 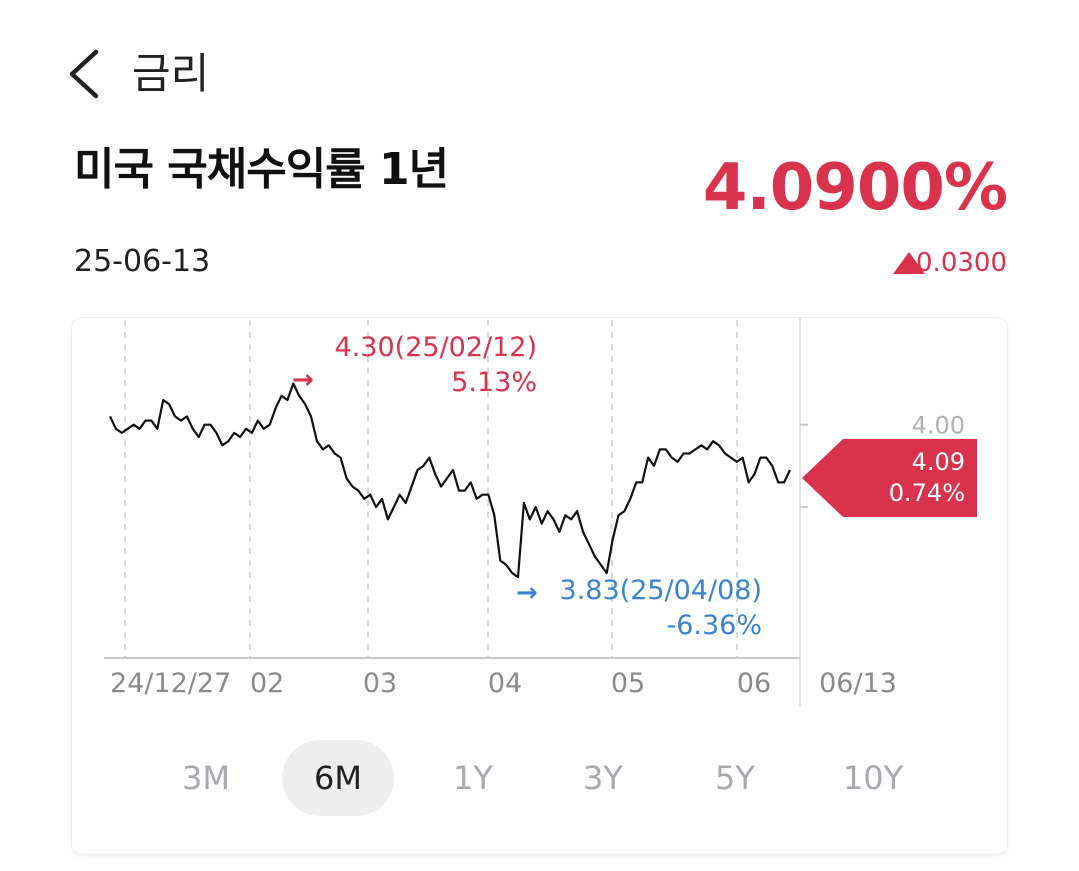 What do you see at coordinates (889, 478) in the screenshot?
I see `current-value-tag` at bounding box center [889, 478].